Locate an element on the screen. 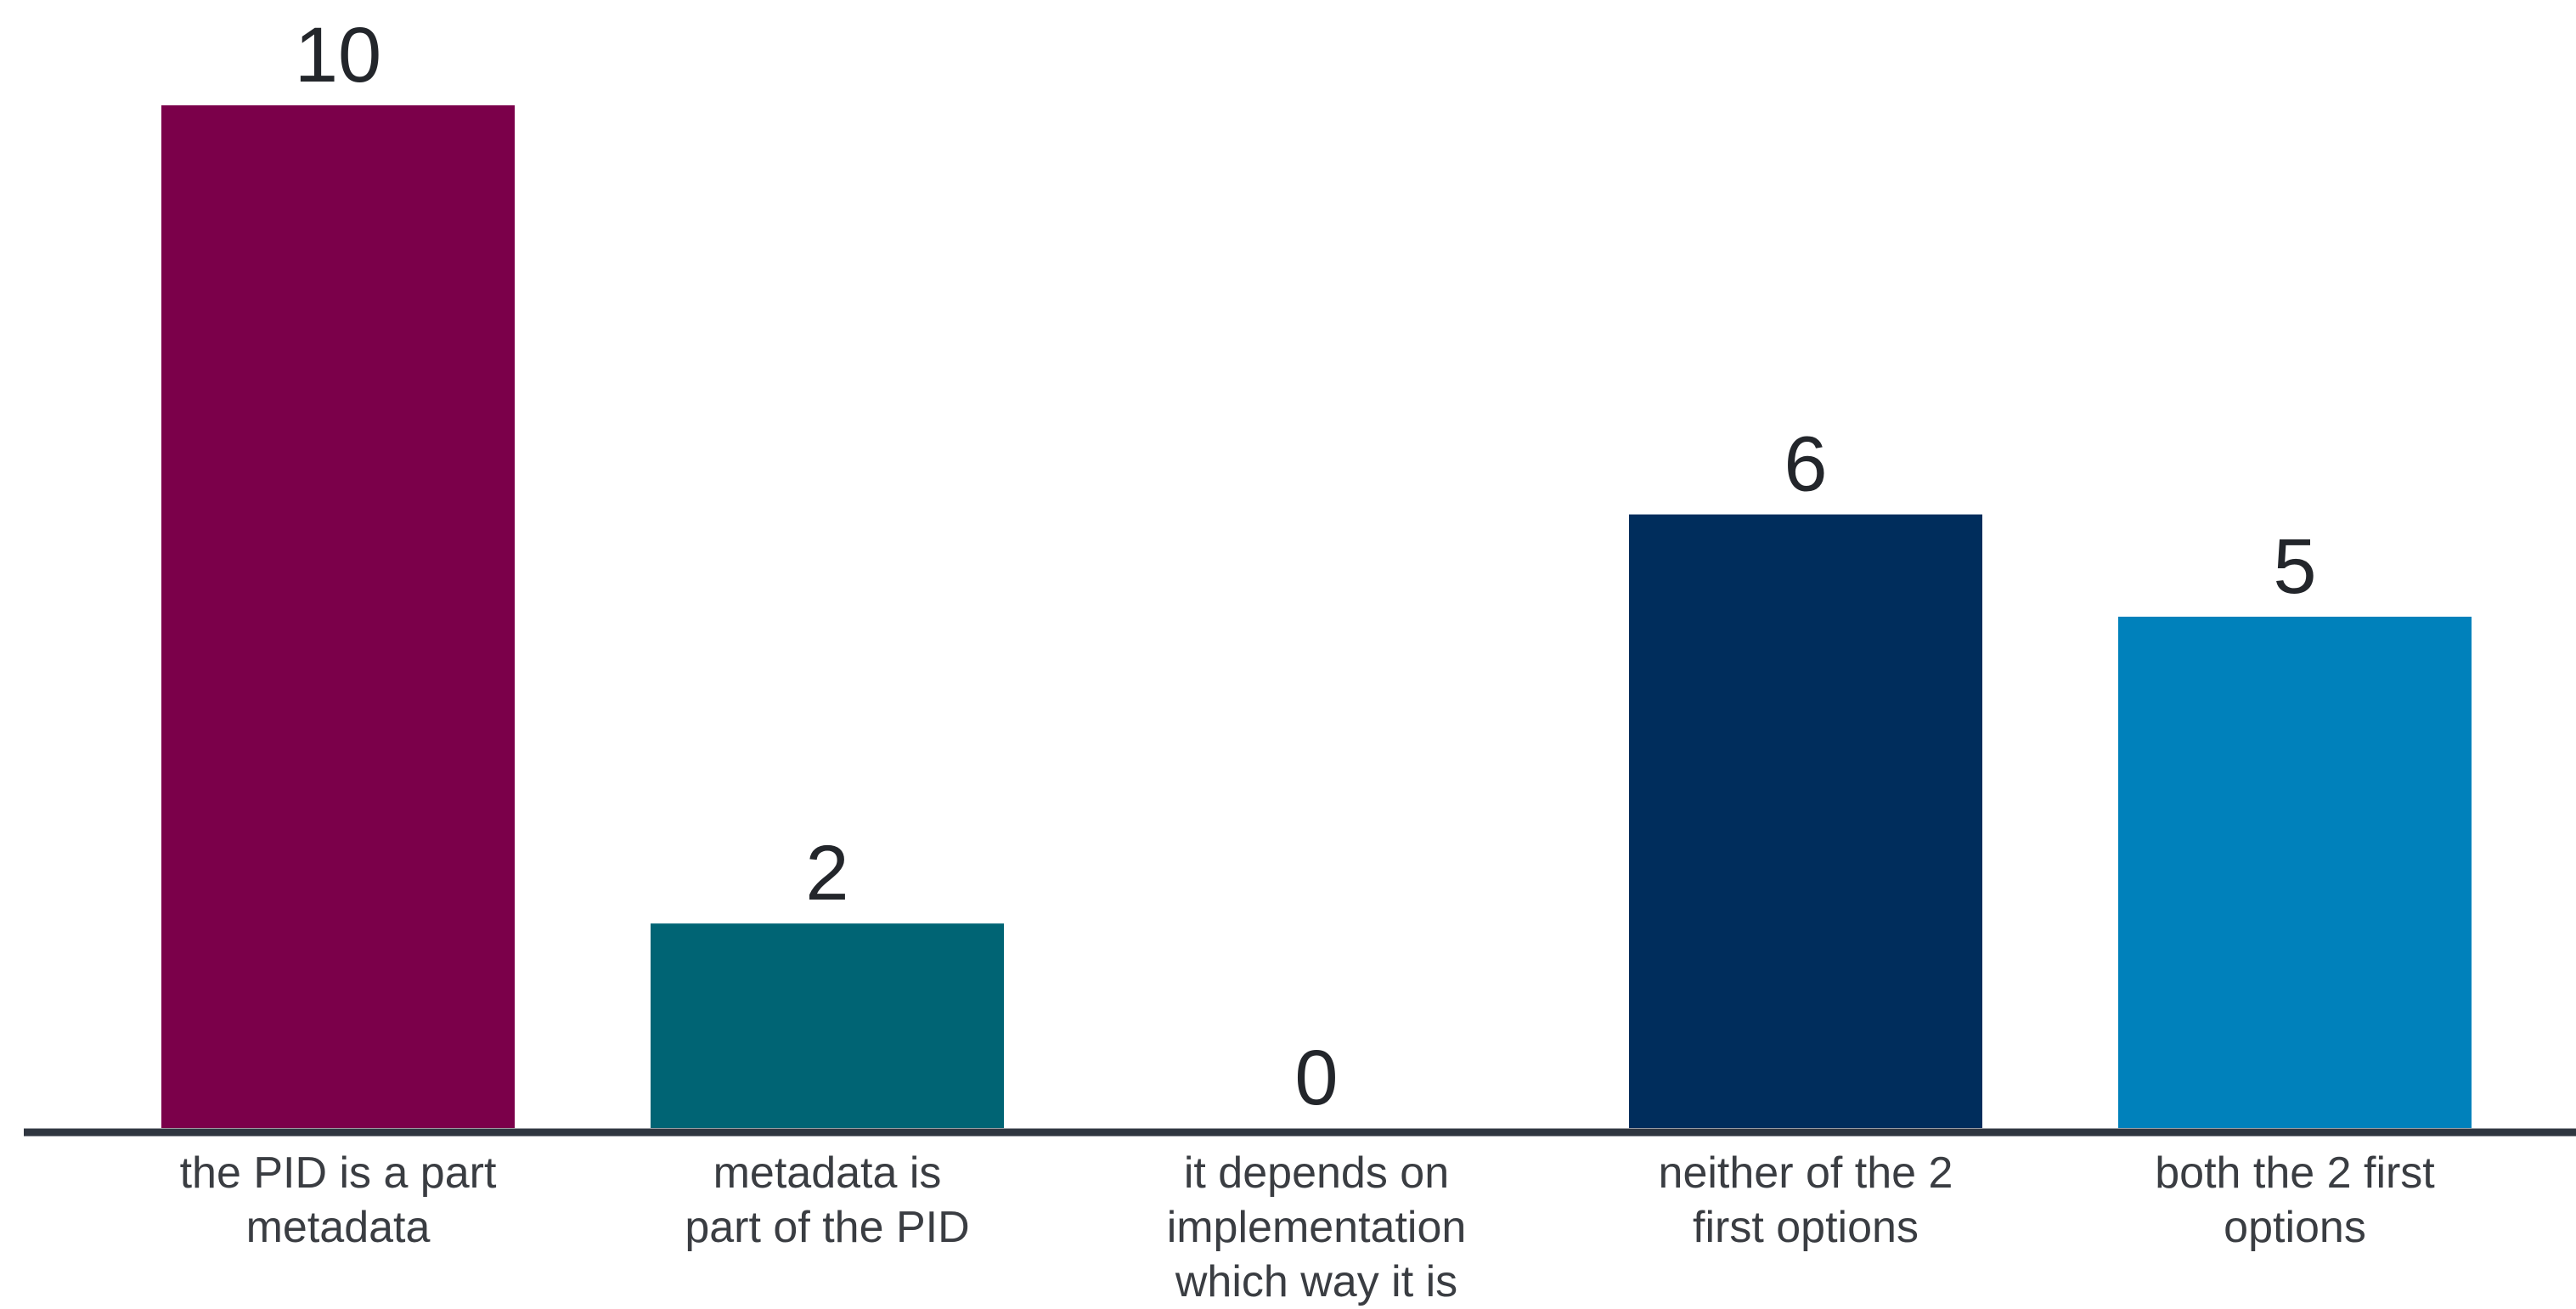  category-label-1-line-0: metadata is is located at coordinates (827, 1173).